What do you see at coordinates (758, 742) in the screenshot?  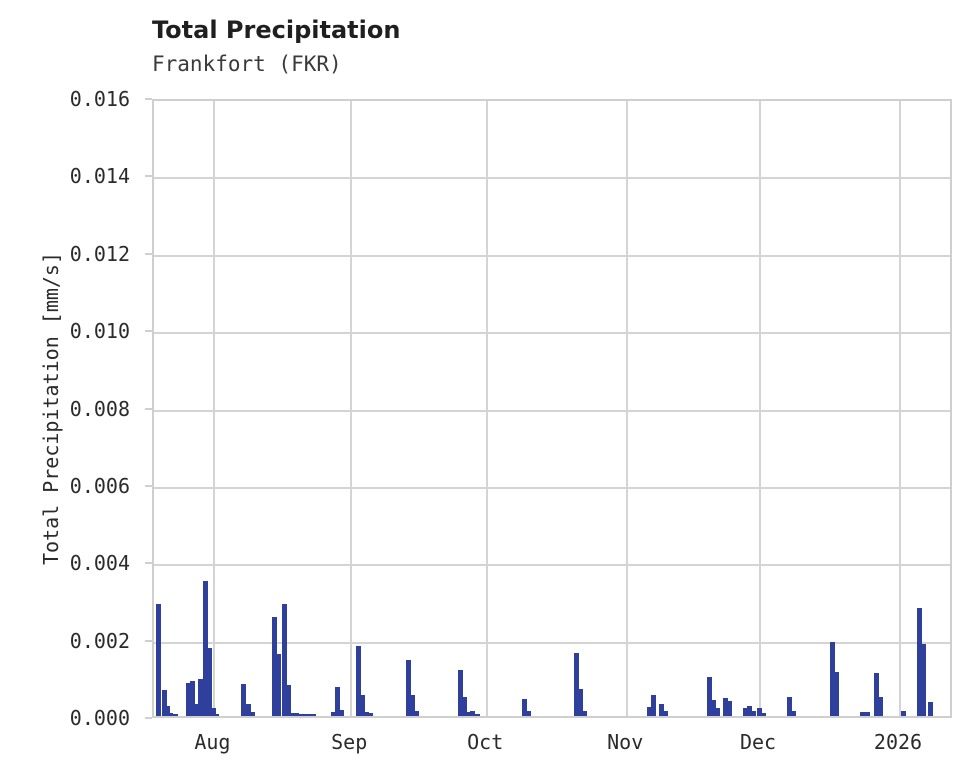 I see `x-axis-tick-label: Dec` at bounding box center [758, 742].